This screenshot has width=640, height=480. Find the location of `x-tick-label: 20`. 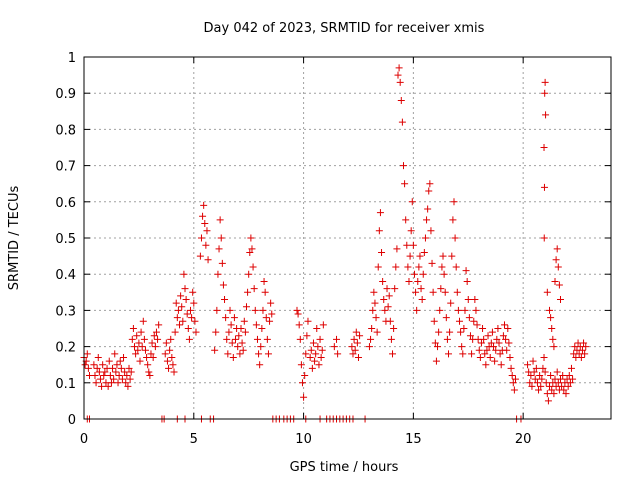

x-tick-label: 20 is located at coordinates (523, 439).